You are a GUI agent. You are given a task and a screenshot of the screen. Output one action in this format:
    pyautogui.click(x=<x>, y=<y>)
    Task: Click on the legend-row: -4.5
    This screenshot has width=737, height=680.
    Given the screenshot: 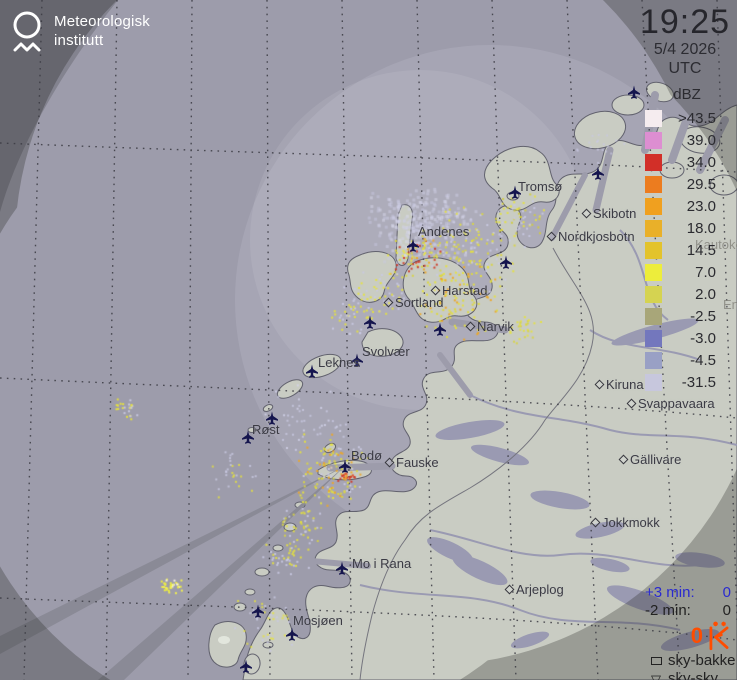 What is the action you would take?
    pyautogui.click(x=691, y=360)
    